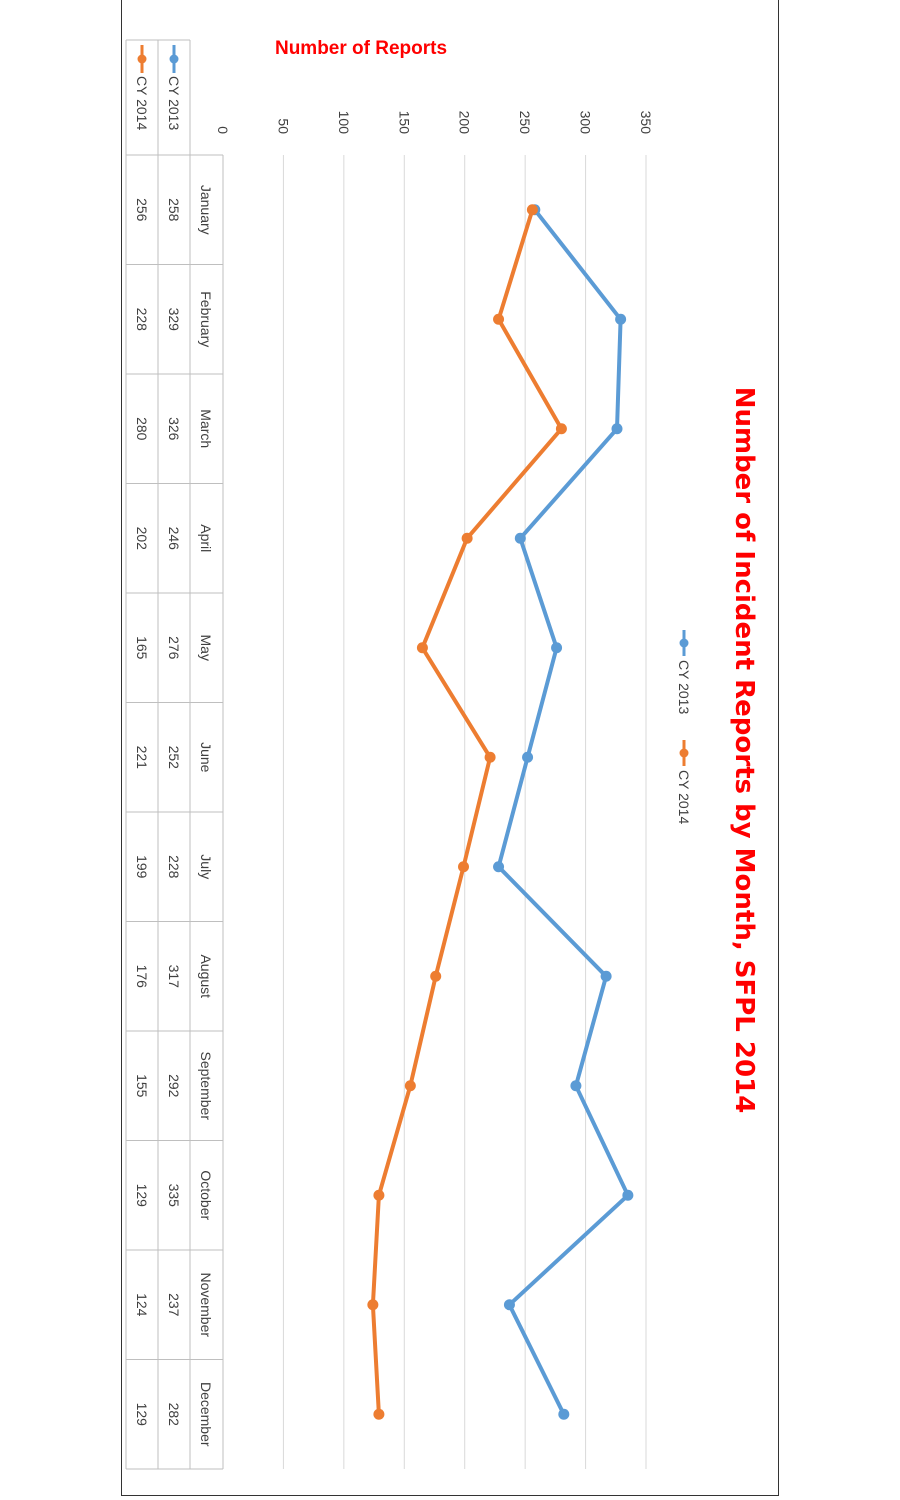  What do you see at coordinates (434, 123) in the screenshot?
I see `y-axis-ticks: 0 50 100 150 200 250 300 350` at bounding box center [434, 123].